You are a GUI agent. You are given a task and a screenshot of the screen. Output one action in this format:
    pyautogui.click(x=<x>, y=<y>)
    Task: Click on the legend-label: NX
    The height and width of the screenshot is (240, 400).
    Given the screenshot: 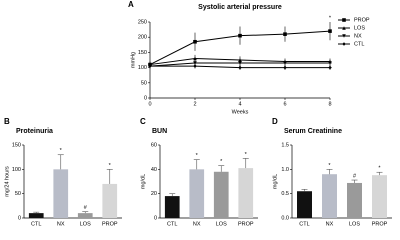 What is the action you would take?
    pyautogui.click(x=358, y=36)
    